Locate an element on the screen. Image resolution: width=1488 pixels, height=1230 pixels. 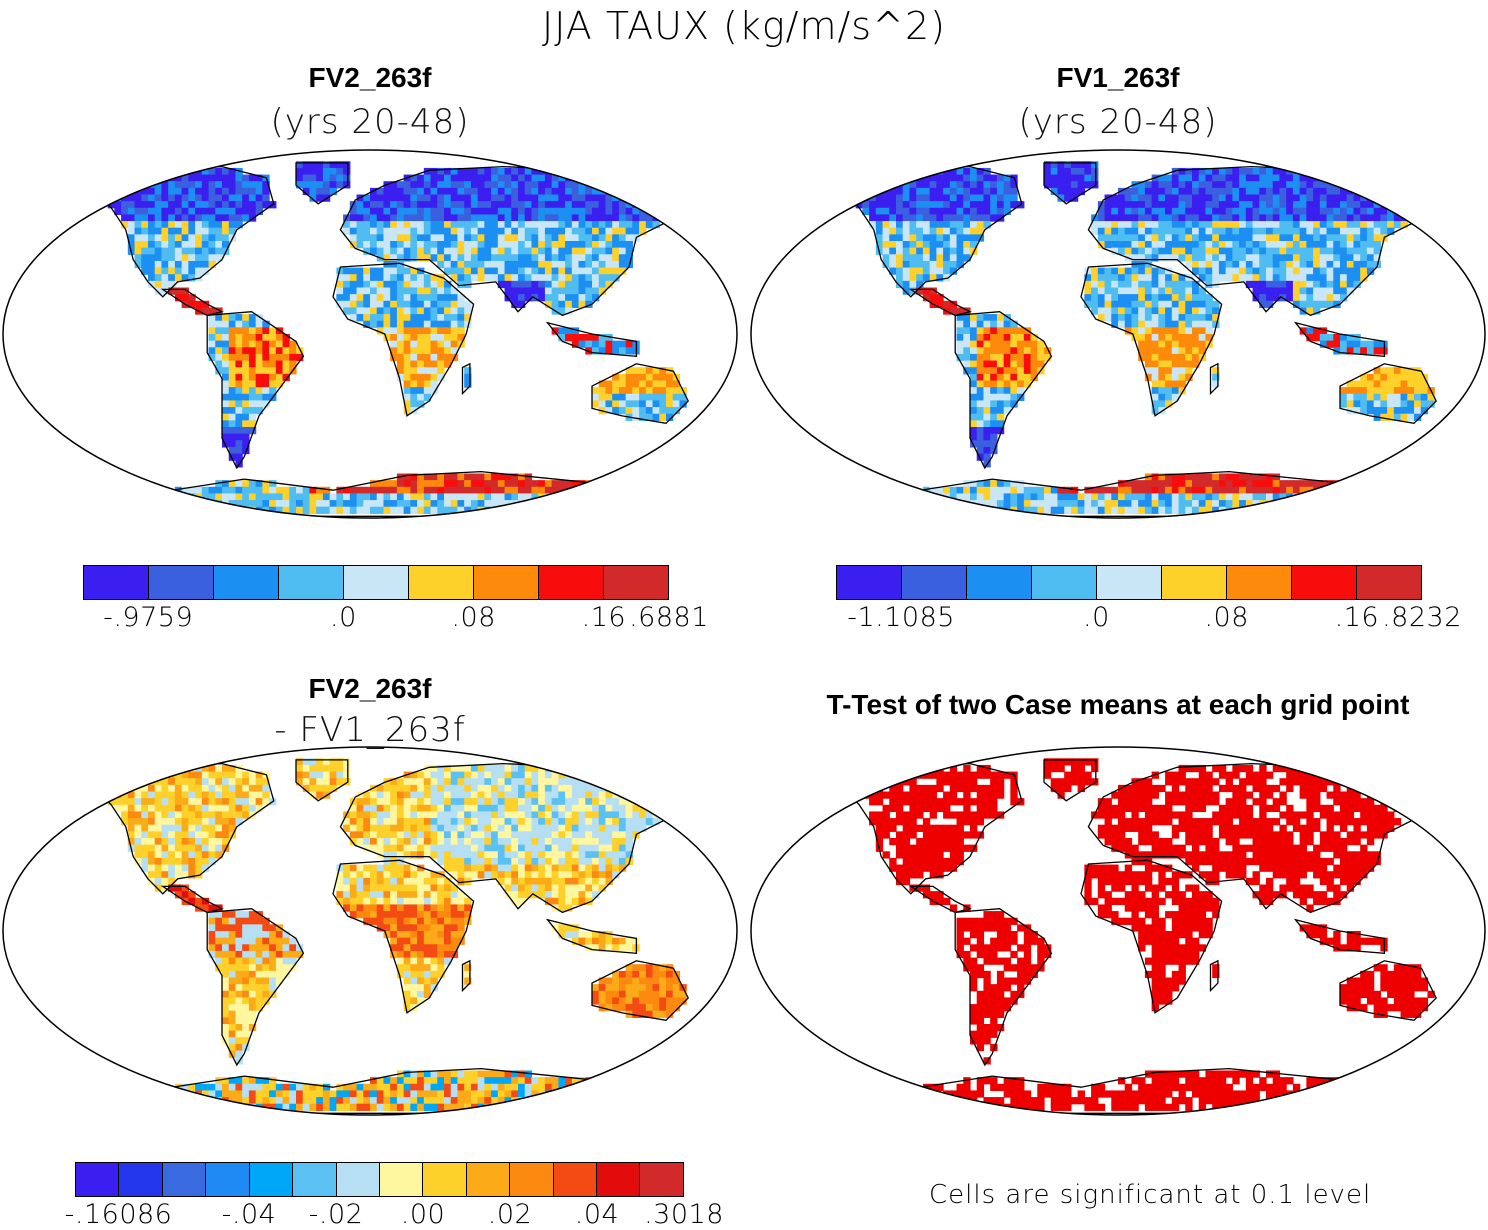
significance-footnote: Cells are significant at 0.1 level is located at coordinates (1150, 1195).